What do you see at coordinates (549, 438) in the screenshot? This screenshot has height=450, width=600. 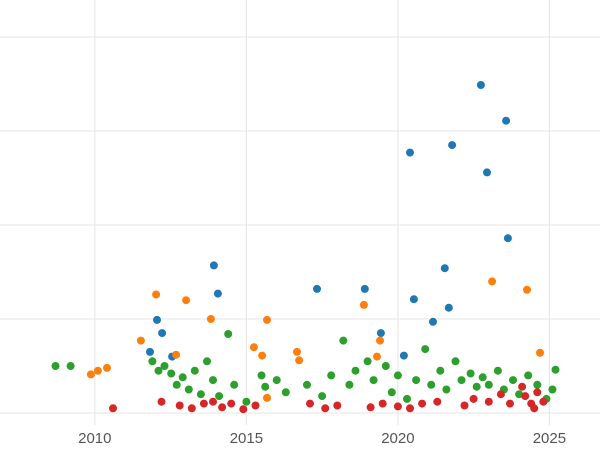 I see `x-tick-label: 2025` at bounding box center [549, 438].